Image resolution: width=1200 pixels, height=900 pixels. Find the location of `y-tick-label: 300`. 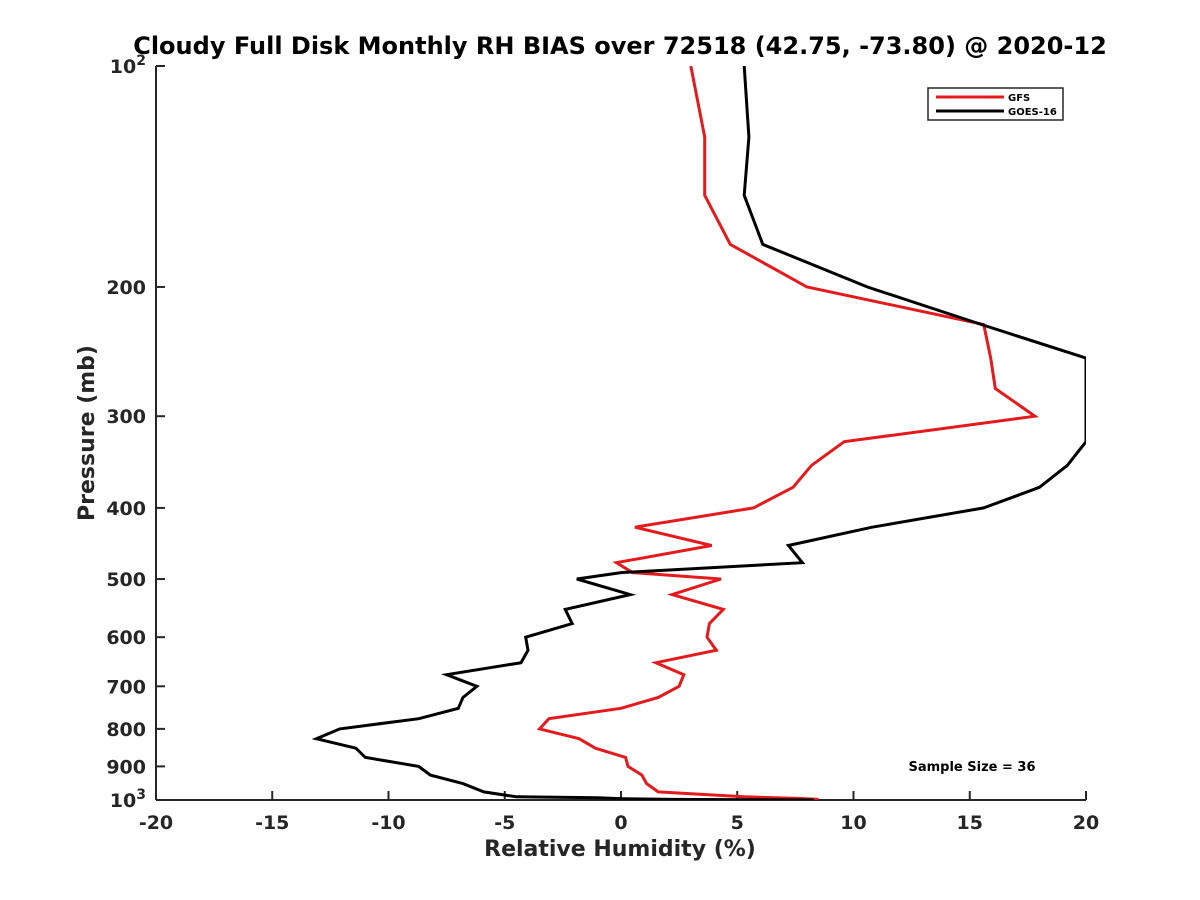

y-tick-label: 300 is located at coordinates (126, 417).